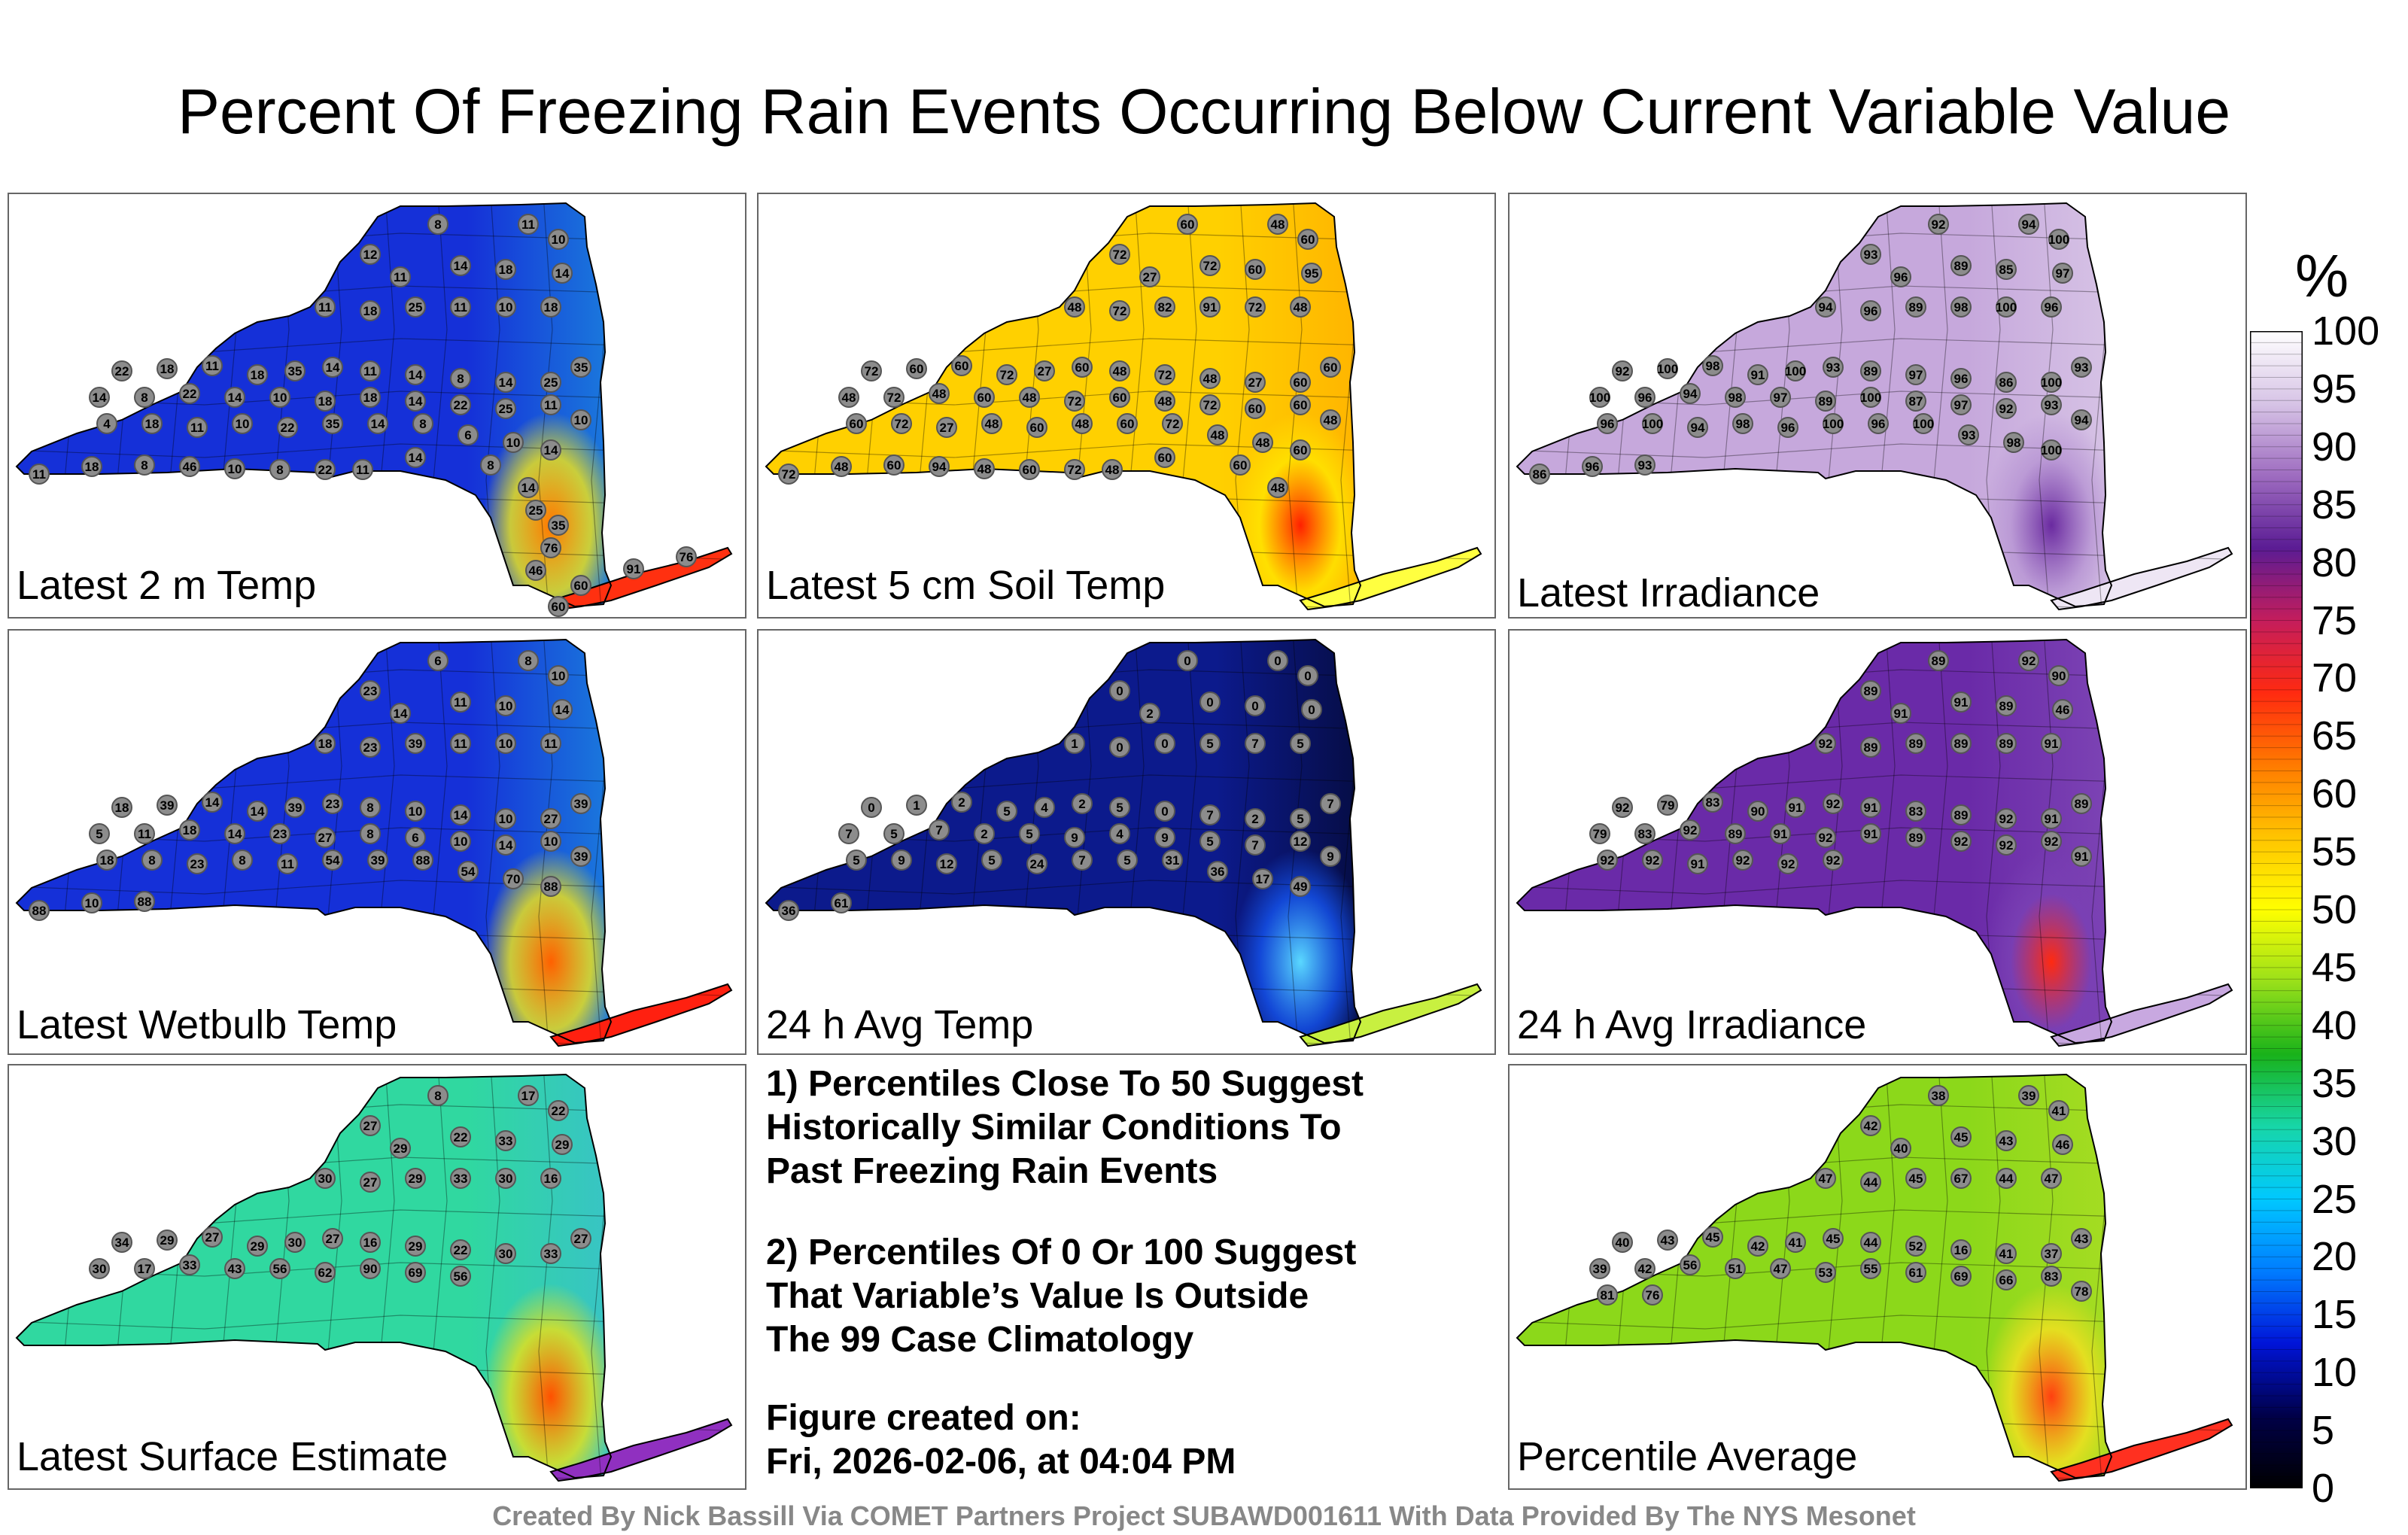  What do you see at coordinates (1901, 1148) in the screenshot?
I see `station-value: 40` at bounding box center [1901, 1148].